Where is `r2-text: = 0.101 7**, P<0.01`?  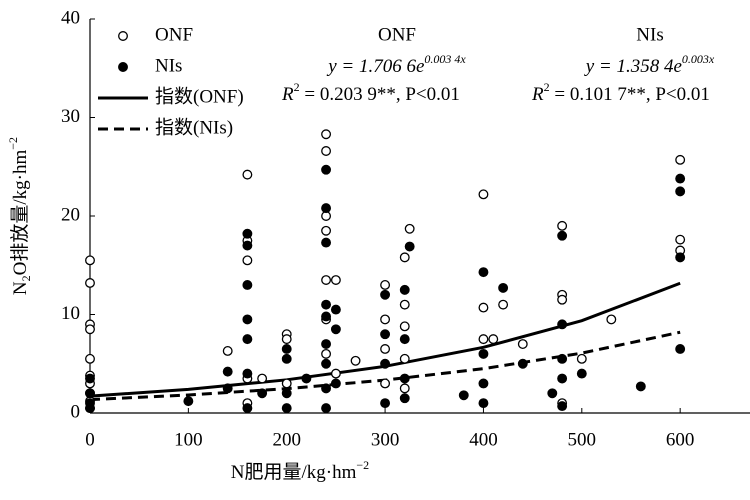
r2-text: = 0.101 7**, P<0.01 is located at coordinates (630, 94).